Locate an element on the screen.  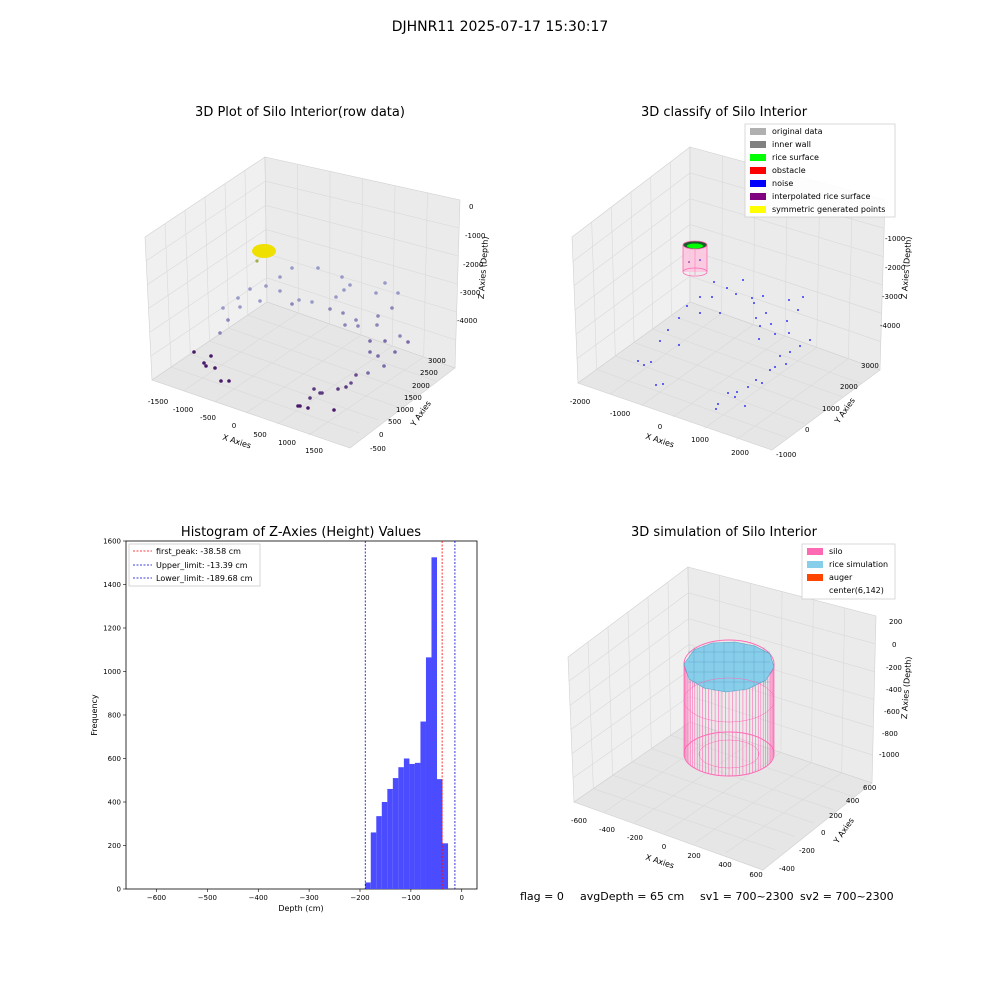
p4-z-tick: -600 is located at coordinates (892, 712).